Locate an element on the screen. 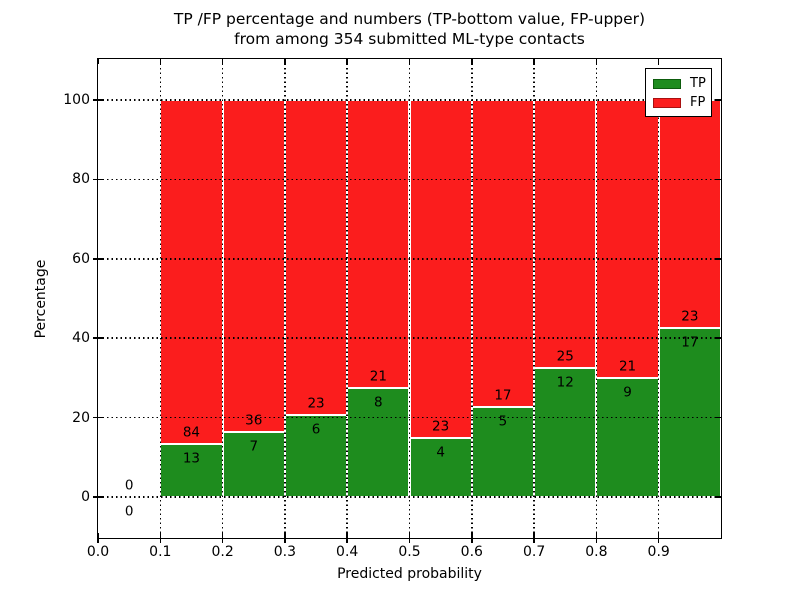  bar-count-tp: 9 is located at coordinates (627, 392).